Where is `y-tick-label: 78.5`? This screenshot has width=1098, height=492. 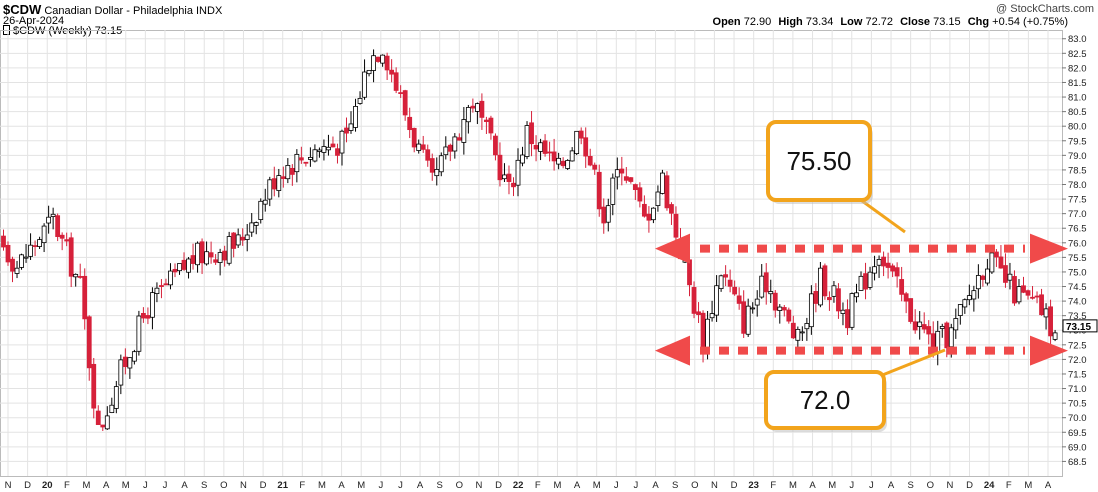
y-tick-label: 78.5 is located at coordinates (1077, 170).